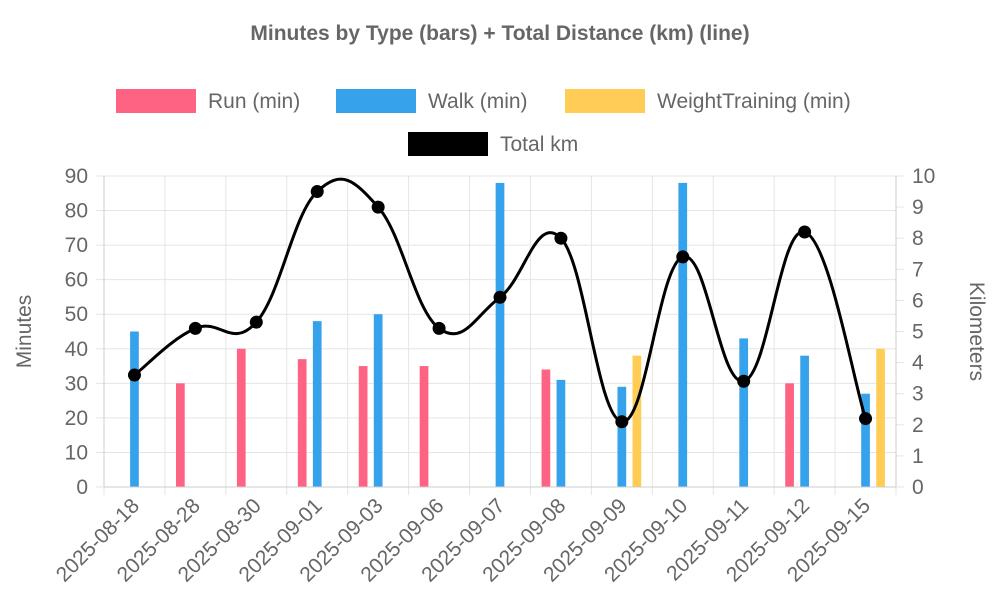 Image resolution: width=1000 pixels, height=600 pixels. What do you see at coordinates (76, 349) in the screenshot?
I see `y-tick-label: 40` at bounding box center [76, 349].